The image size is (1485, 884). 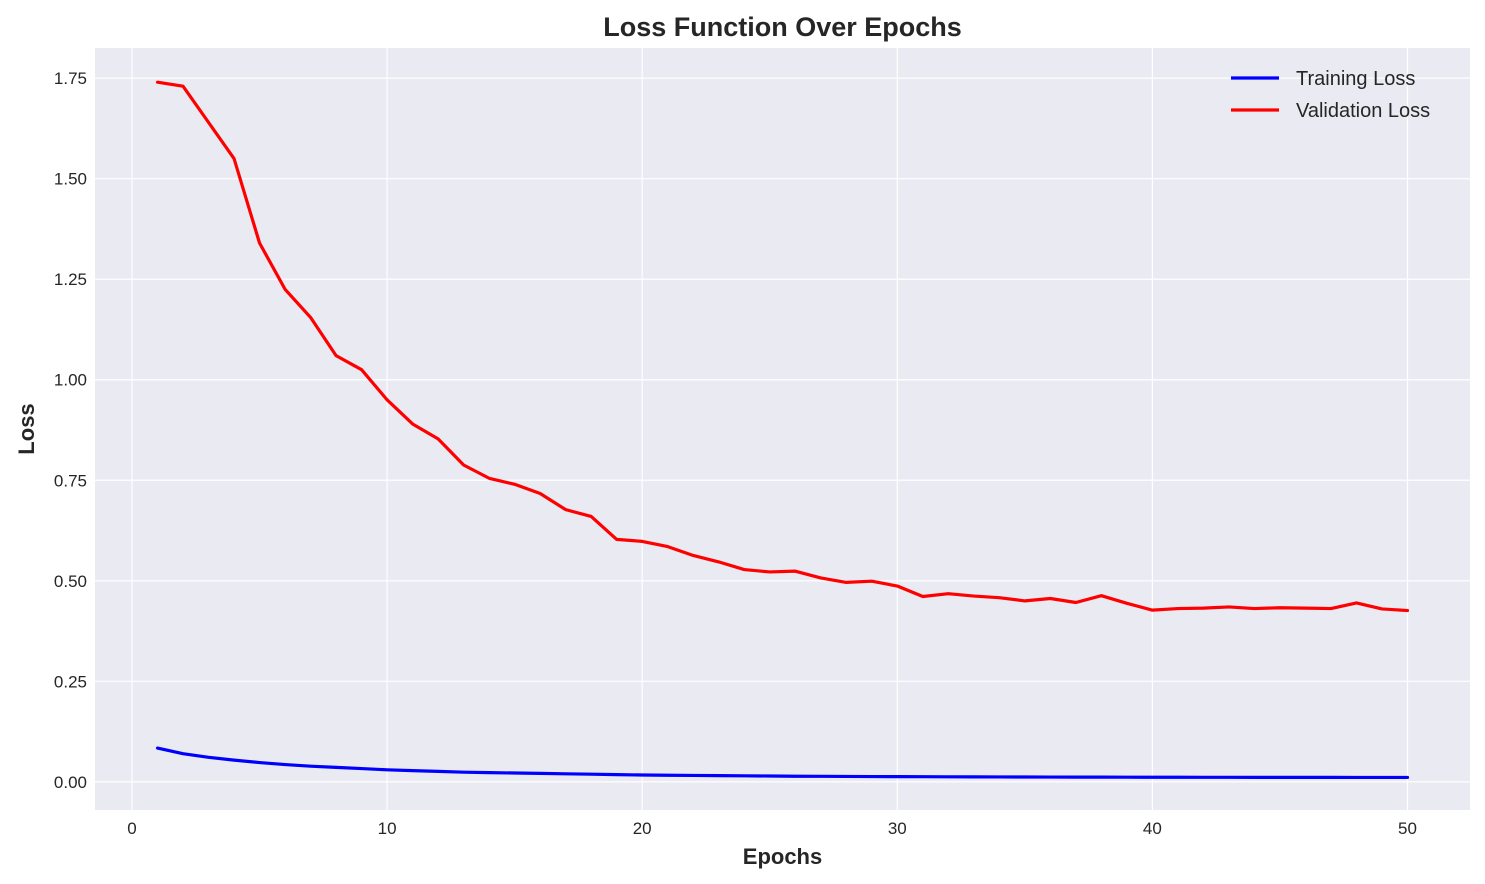 I want to click on y-tick-label: 0.50, so click(x=70, y=581).